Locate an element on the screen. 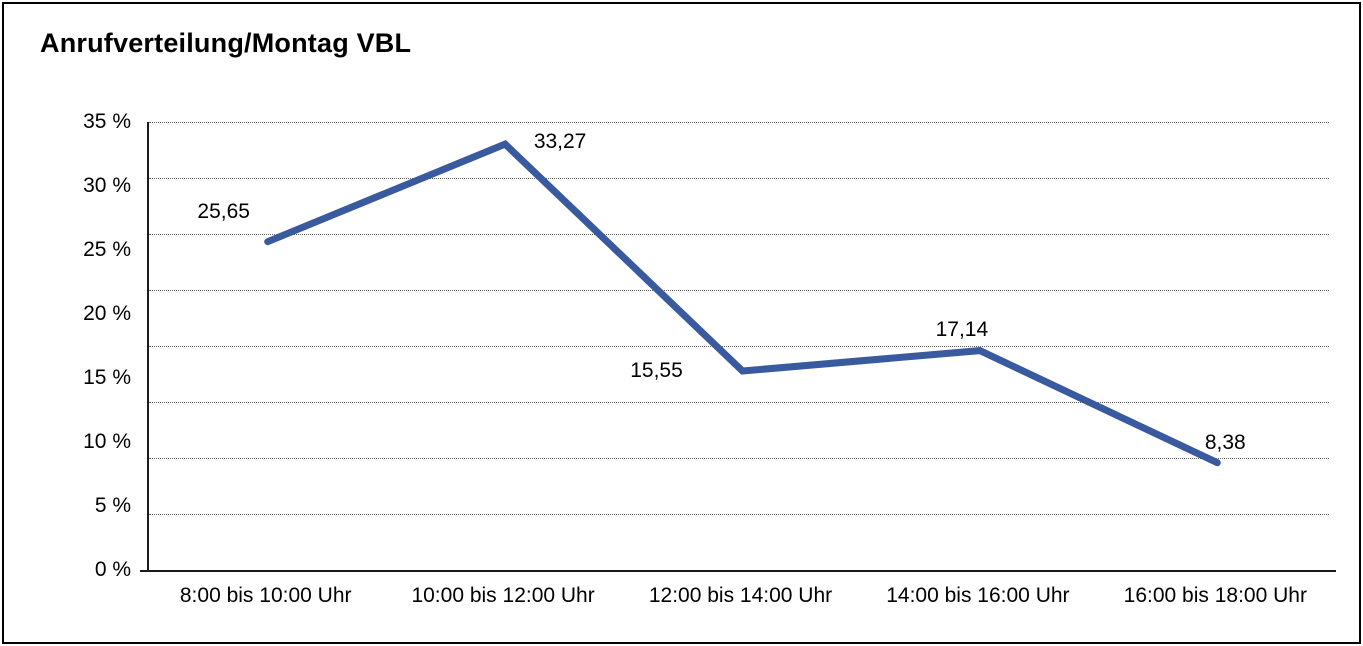 The image size is (1363, 646). data-point-label: 15,55 is located at coordinates (656, 370).